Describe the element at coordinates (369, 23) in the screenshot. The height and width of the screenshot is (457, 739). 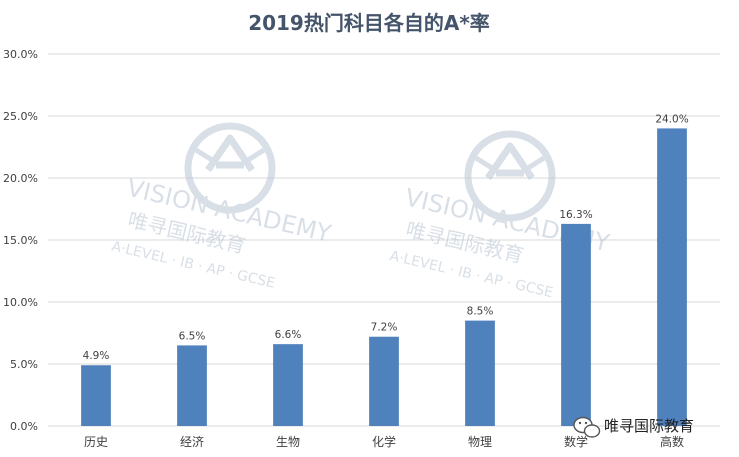
I see `chart-title: 2019热门科目各自的A*率` at that location.